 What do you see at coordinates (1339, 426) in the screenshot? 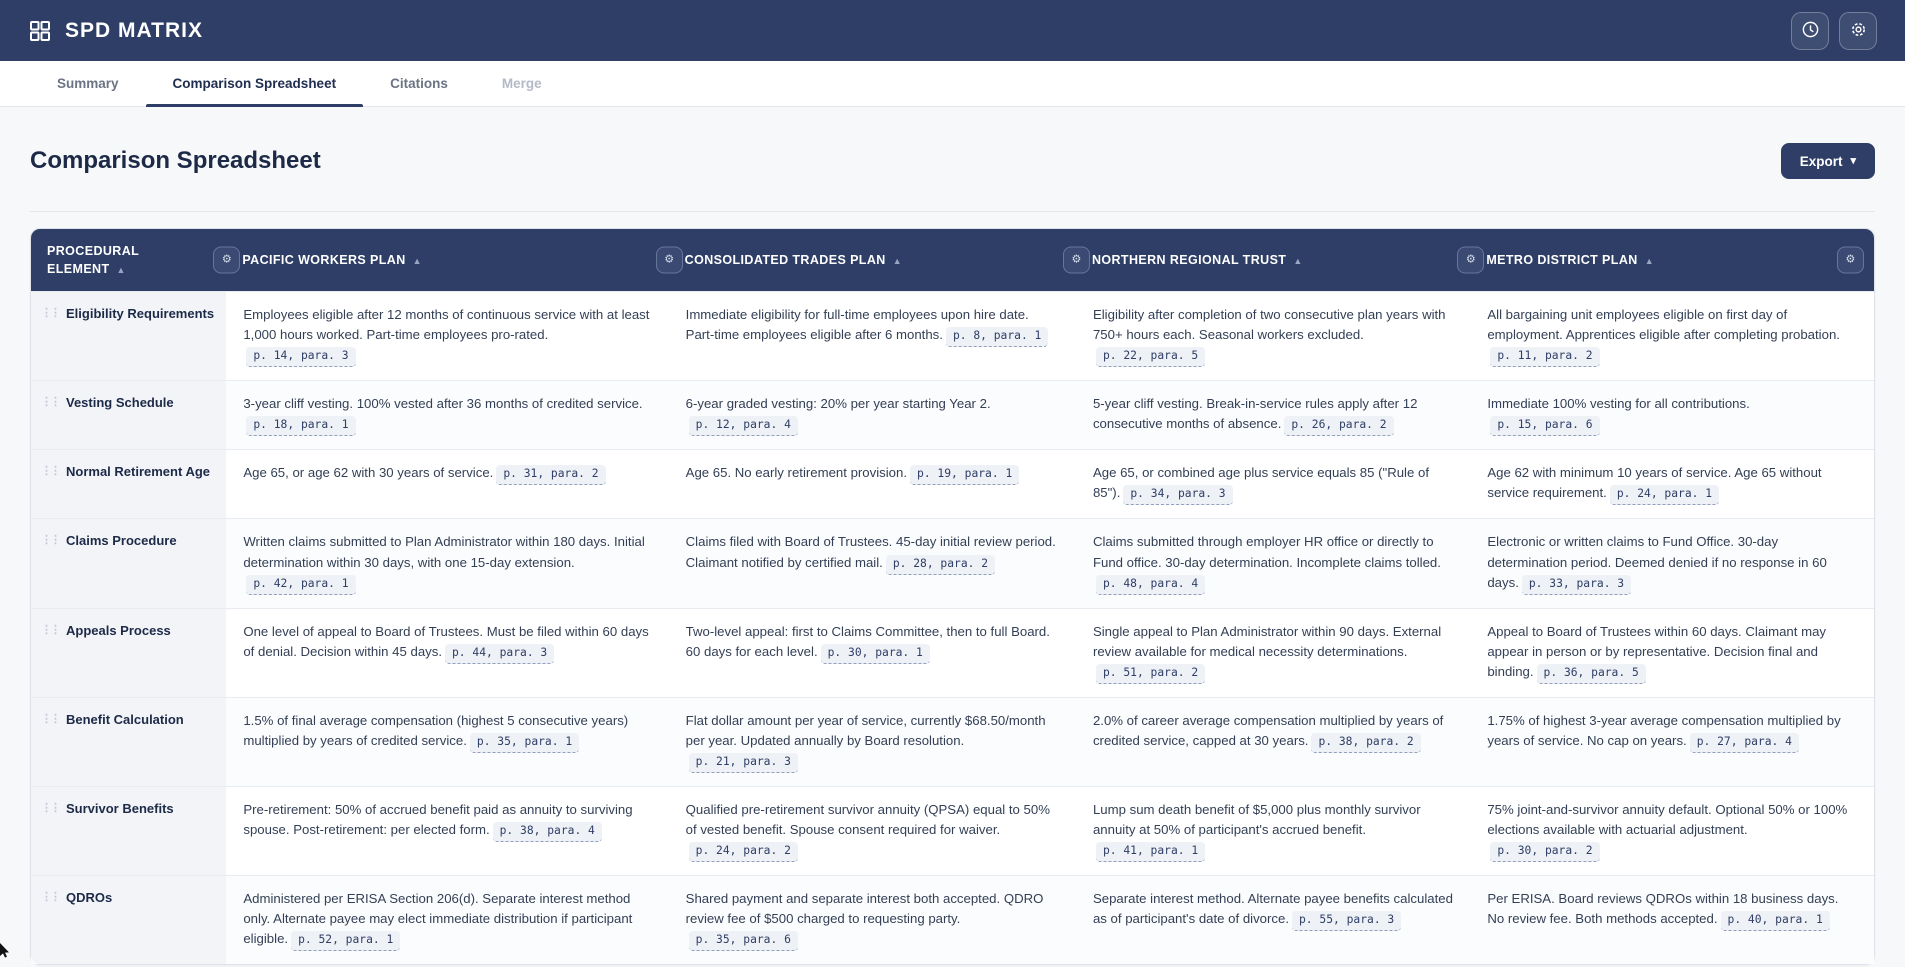
I see `citation-chip: p. 26, para. 2` at bounding box center [1339, 426].